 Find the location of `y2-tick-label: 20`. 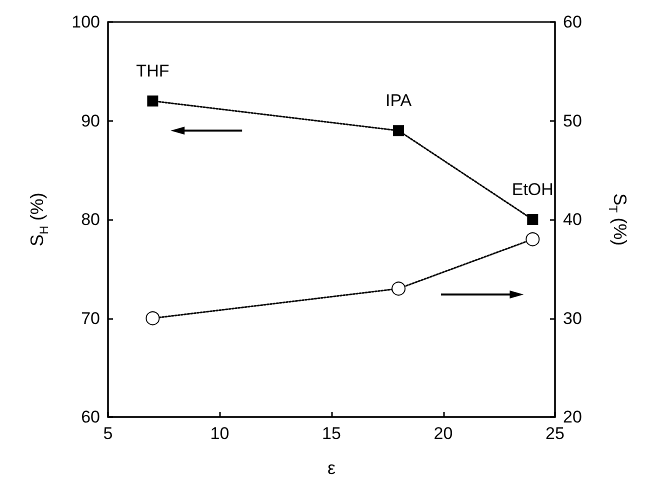

y2-tick-label: 20 is located at coordinates (572, 417).